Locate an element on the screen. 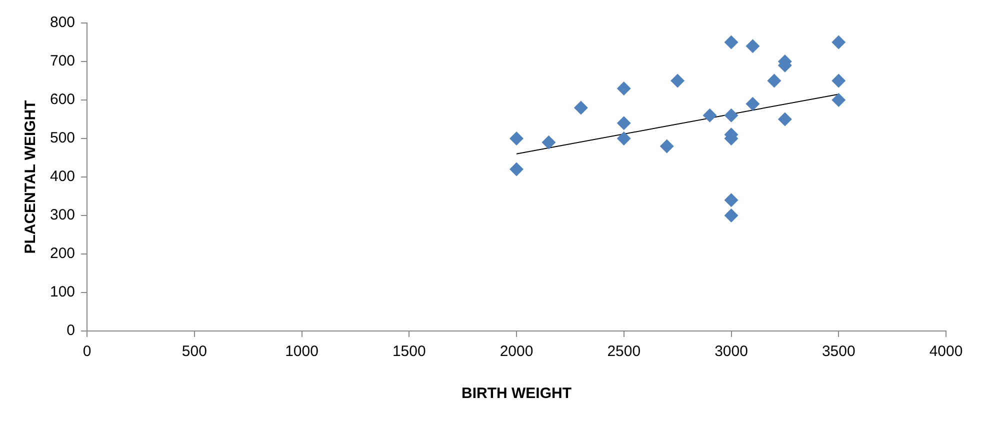  x-tick-label: 3500 is located at coordinates (839, 351).